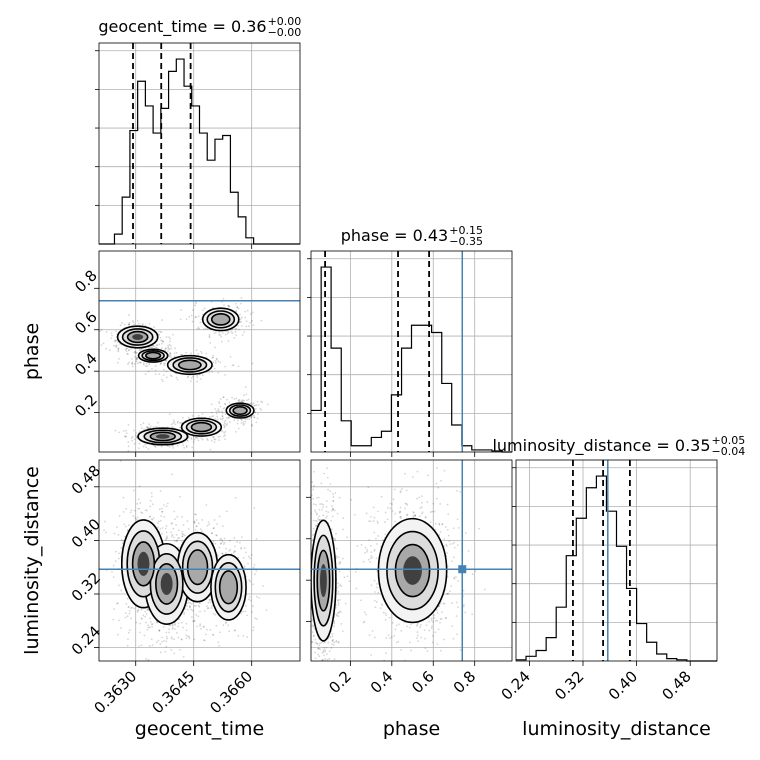 This screenshot has height=760, width=760. Describe the element at coordinates (199, 151) in the screenshot. I see `histogram-geocent_time` at that location.